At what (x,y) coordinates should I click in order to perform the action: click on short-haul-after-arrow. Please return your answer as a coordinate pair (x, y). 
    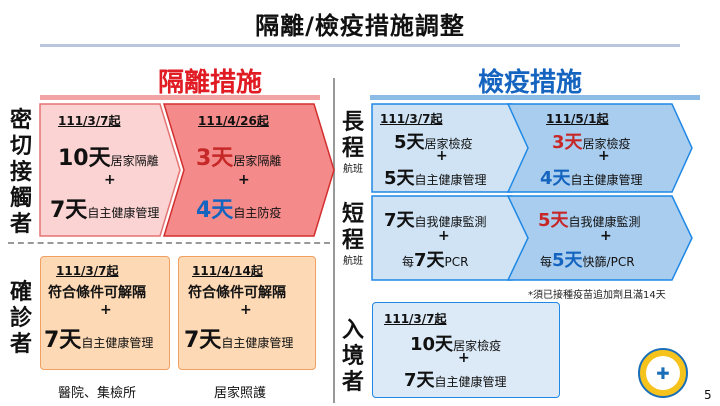
    Looking at the image, I should click on (599, 238).